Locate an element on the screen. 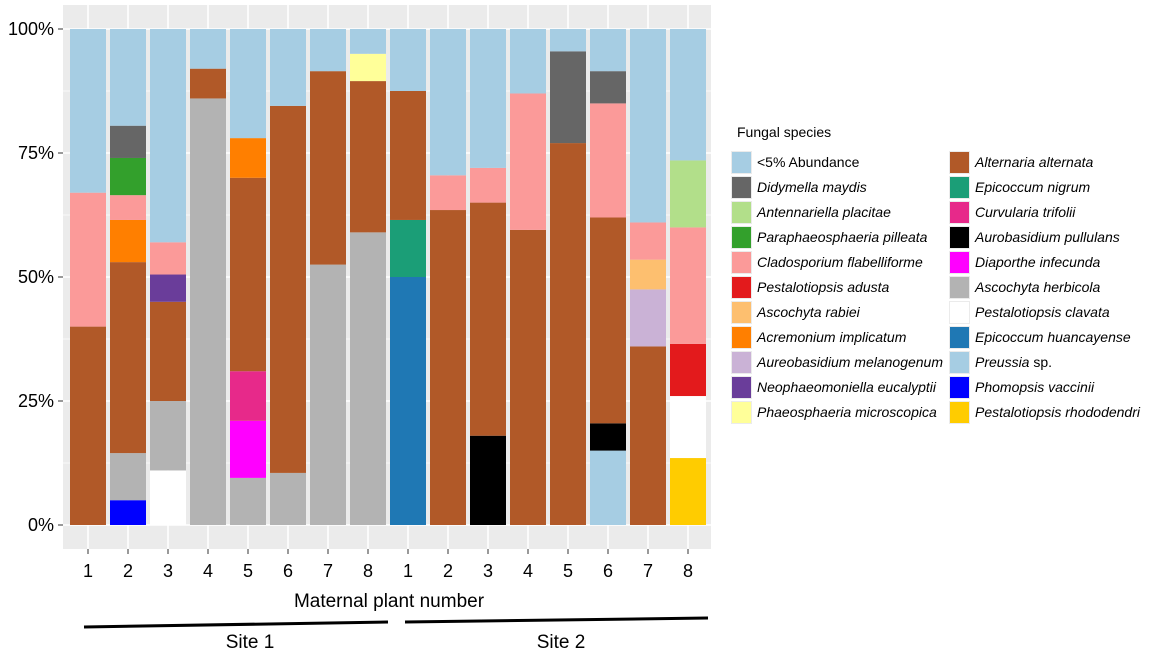 The image size is (1153, 651). bar-segment-diap is located at coordinates (248, 449).